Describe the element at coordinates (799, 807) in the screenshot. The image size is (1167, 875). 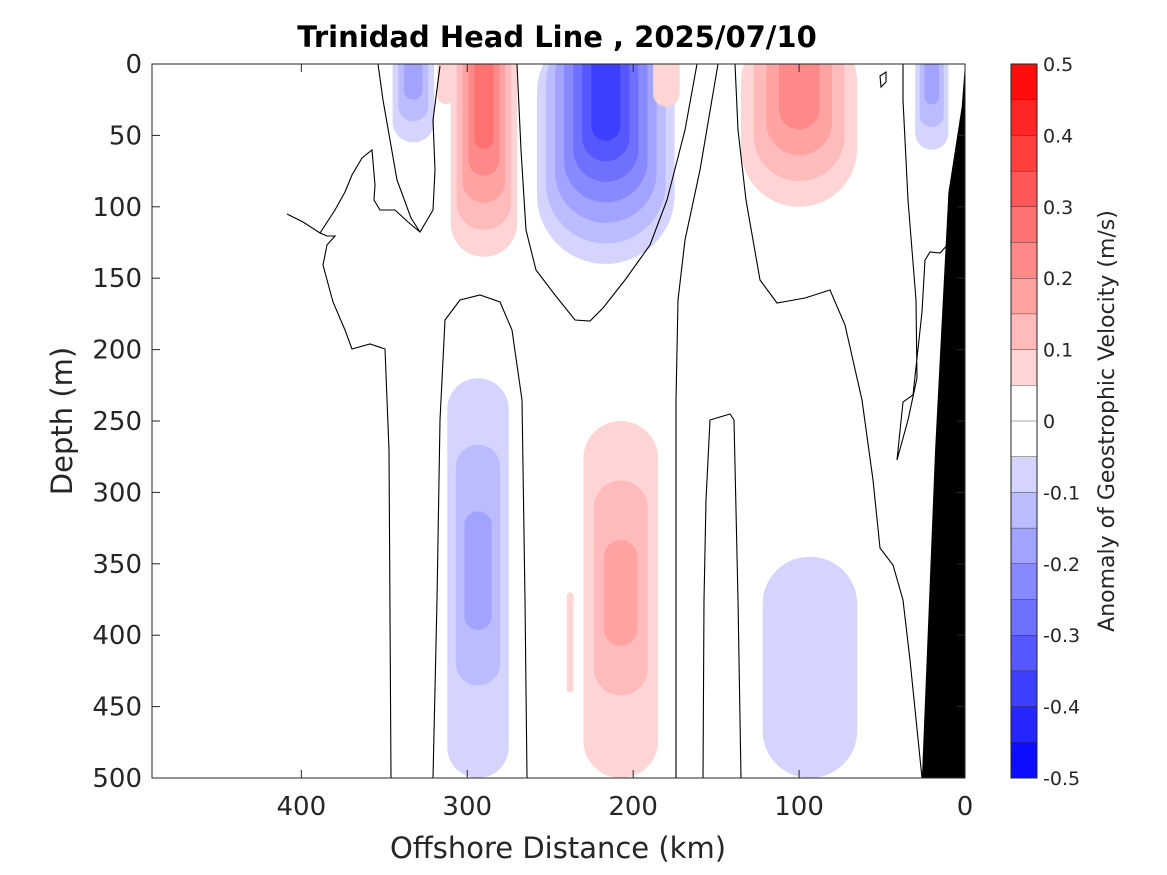
I see `x-tick-label: 100` at that location.